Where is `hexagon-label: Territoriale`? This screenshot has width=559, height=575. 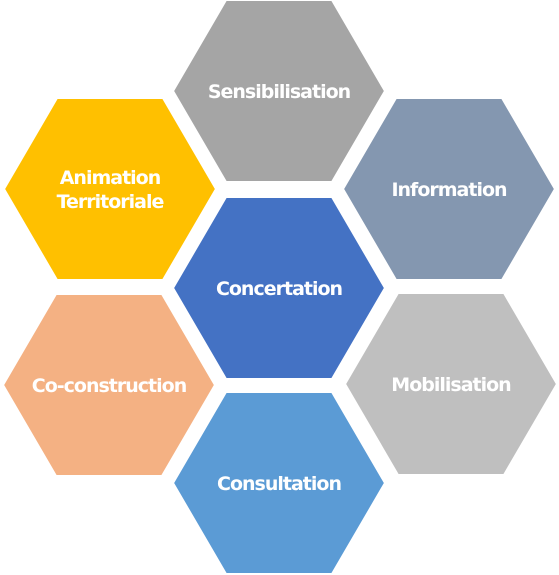 hexagon-label: Territoriale is located at coordinates (110, 202).